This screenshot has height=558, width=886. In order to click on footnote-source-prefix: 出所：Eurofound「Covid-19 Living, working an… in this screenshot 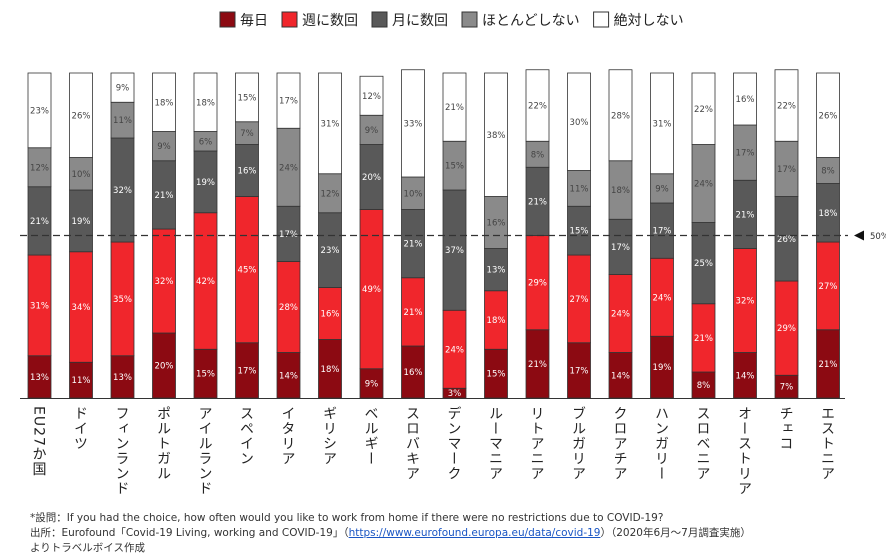, I will do `click(189, 533)`.